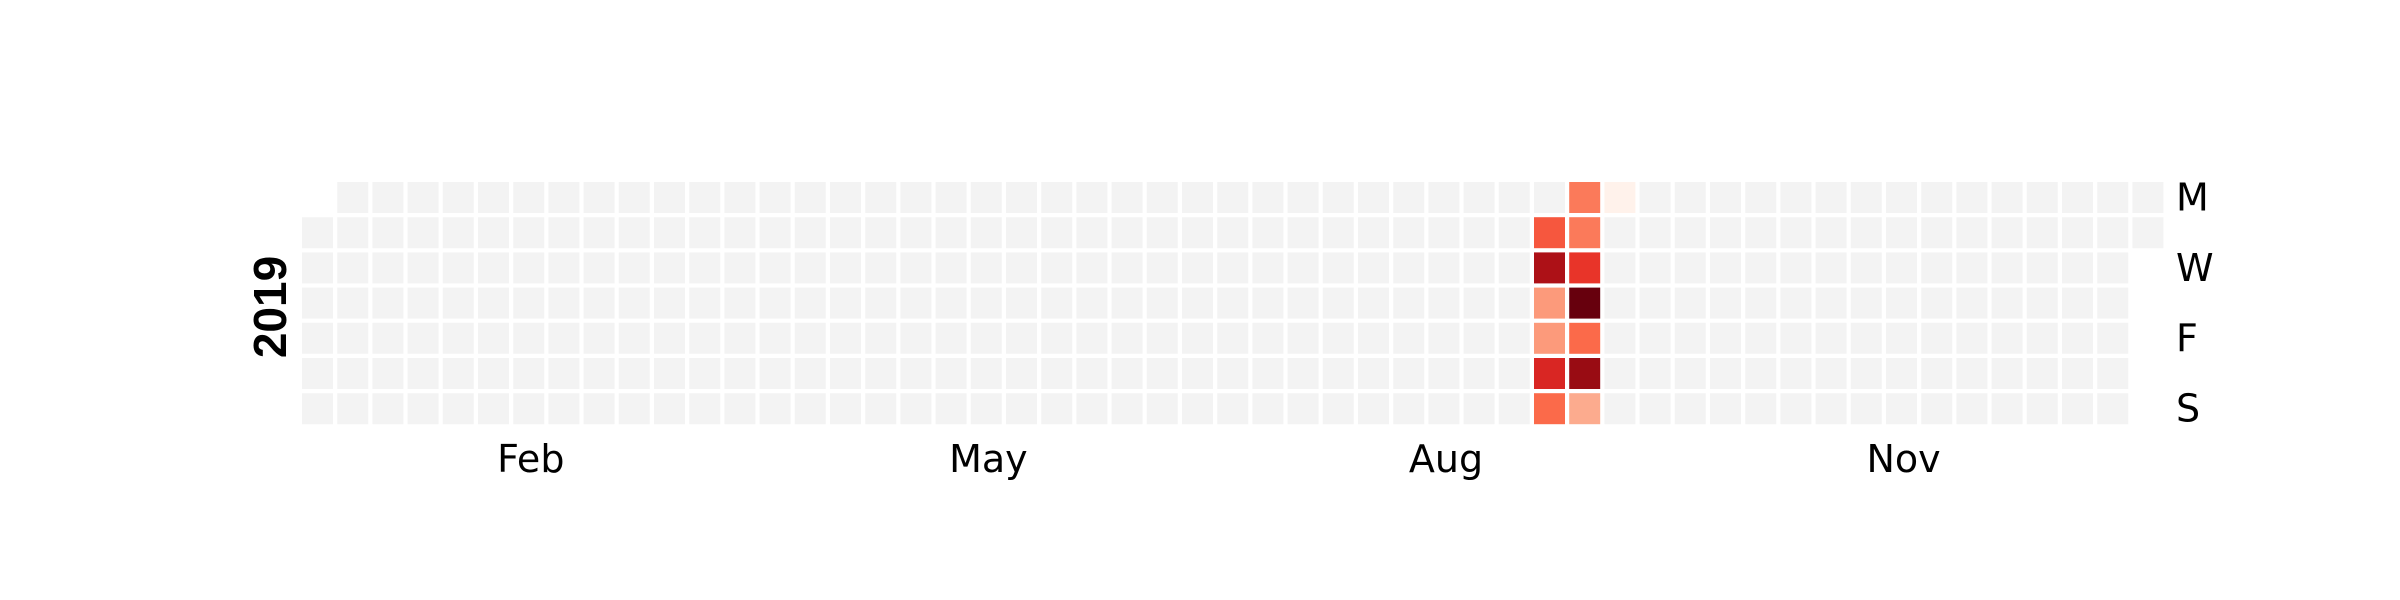 This screenshot has width=2400, height=600. Describe the element at coordinates (2188, 409) in the screenshot. I see `weekday-label: S` at that location.